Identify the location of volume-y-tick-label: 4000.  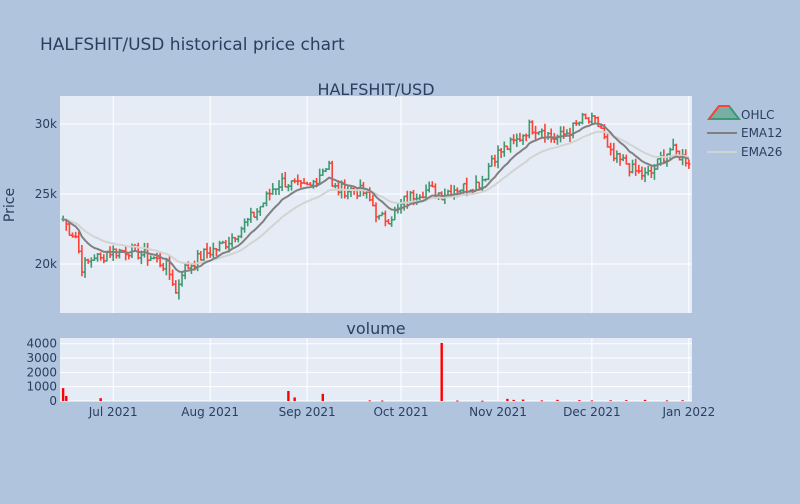
(41, 344).